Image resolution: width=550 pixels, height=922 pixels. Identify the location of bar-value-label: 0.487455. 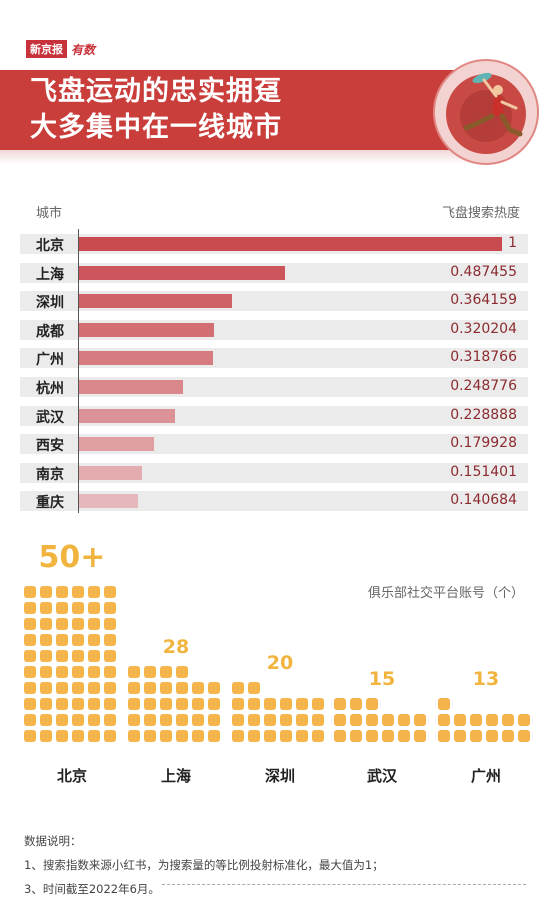
(483, 271).